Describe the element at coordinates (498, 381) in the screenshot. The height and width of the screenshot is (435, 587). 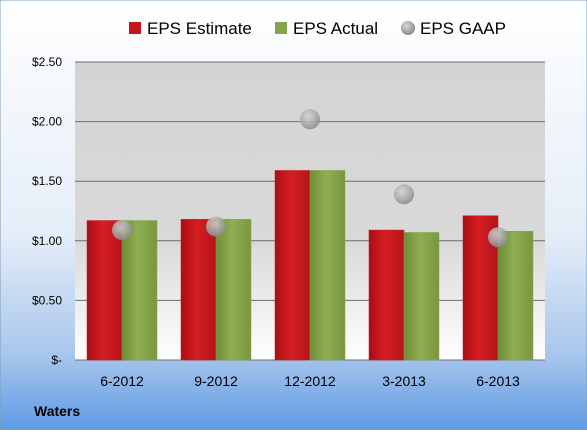
I see `x-tick-label: 6-2013` at that location.